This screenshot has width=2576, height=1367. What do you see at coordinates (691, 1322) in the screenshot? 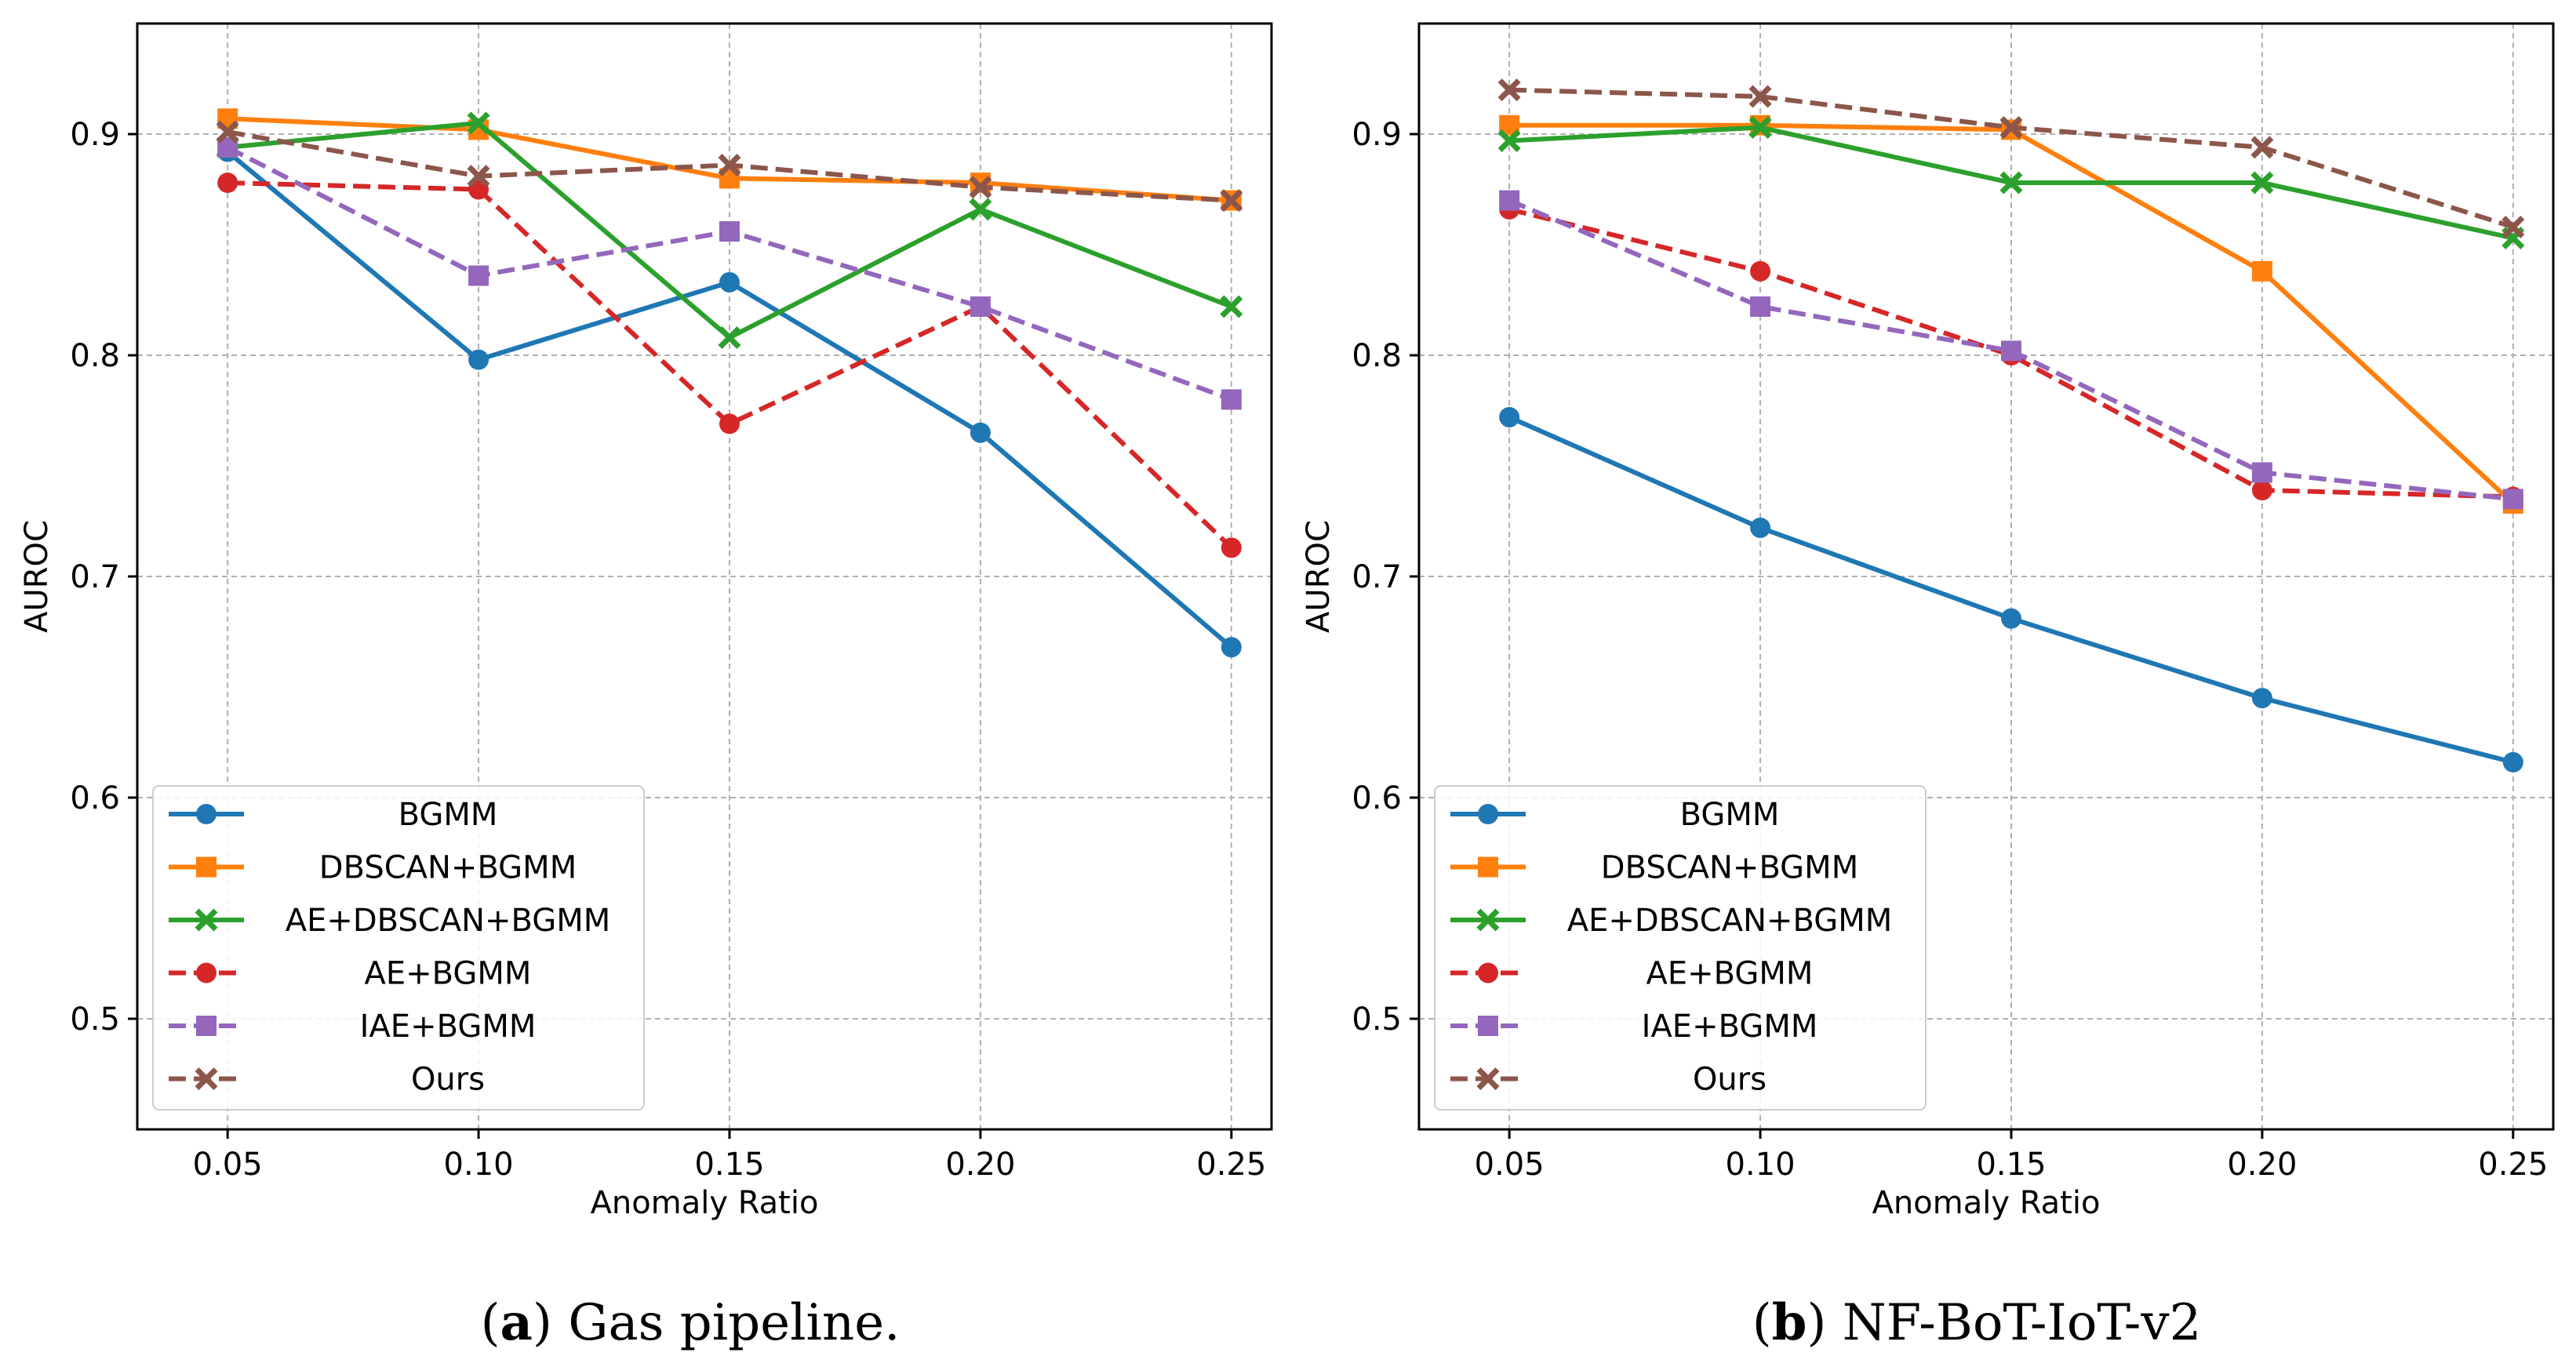
I see `panel-caption: (a) Gas pipeline.` at bounding box center [691, 1322].